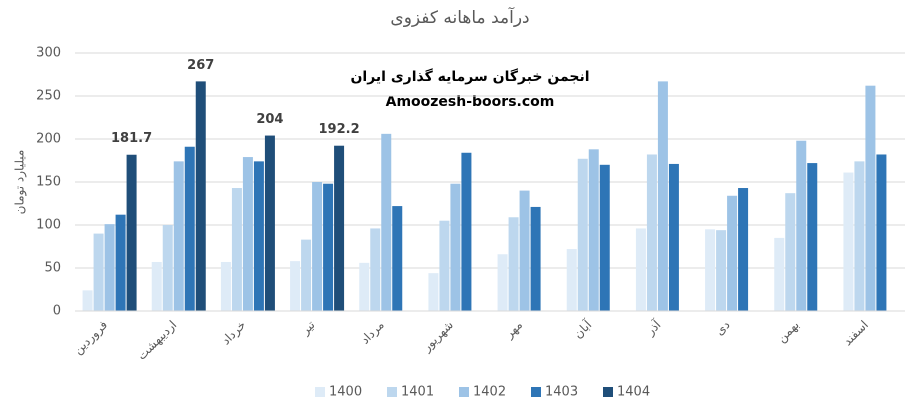  What do you see at coordinates (52, 268) in the screenshot?
I see `y-tick-label: 50` at bounding box center [52, 268].